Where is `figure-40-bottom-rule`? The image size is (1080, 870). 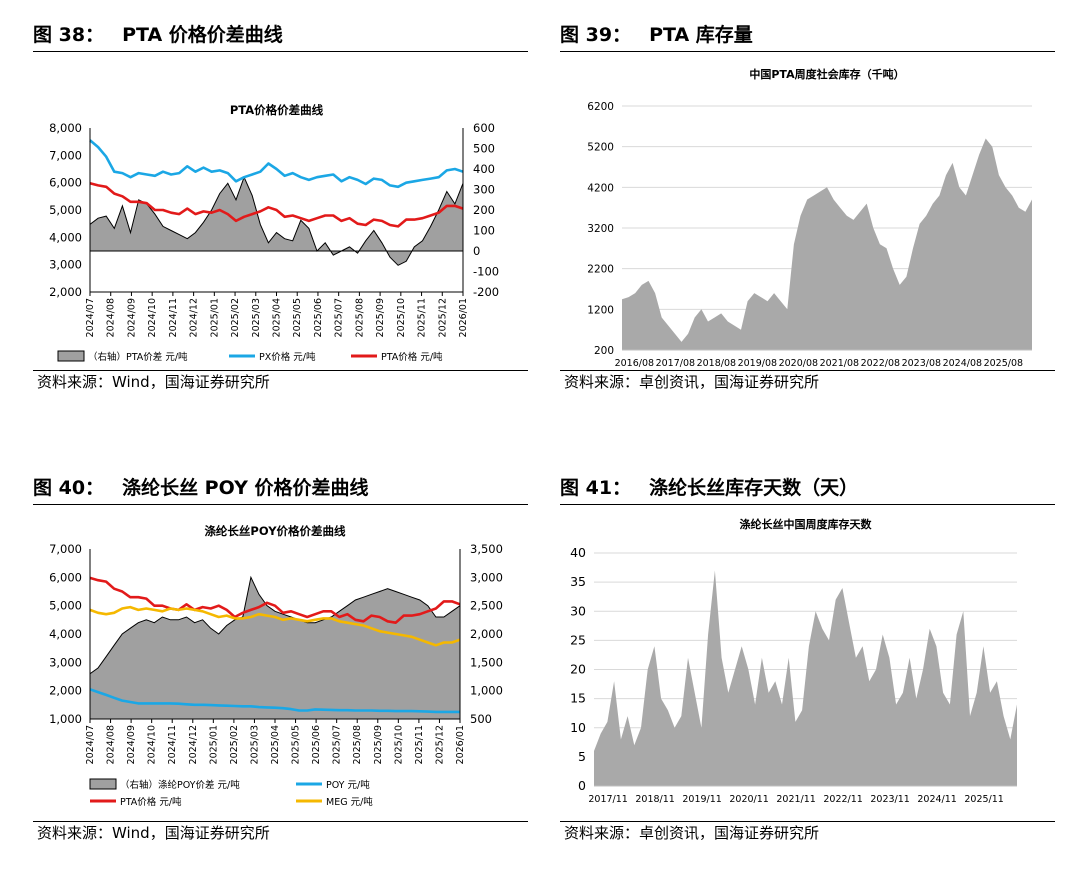 figure-40-bottom-rule is located at coordinates (280, 821).